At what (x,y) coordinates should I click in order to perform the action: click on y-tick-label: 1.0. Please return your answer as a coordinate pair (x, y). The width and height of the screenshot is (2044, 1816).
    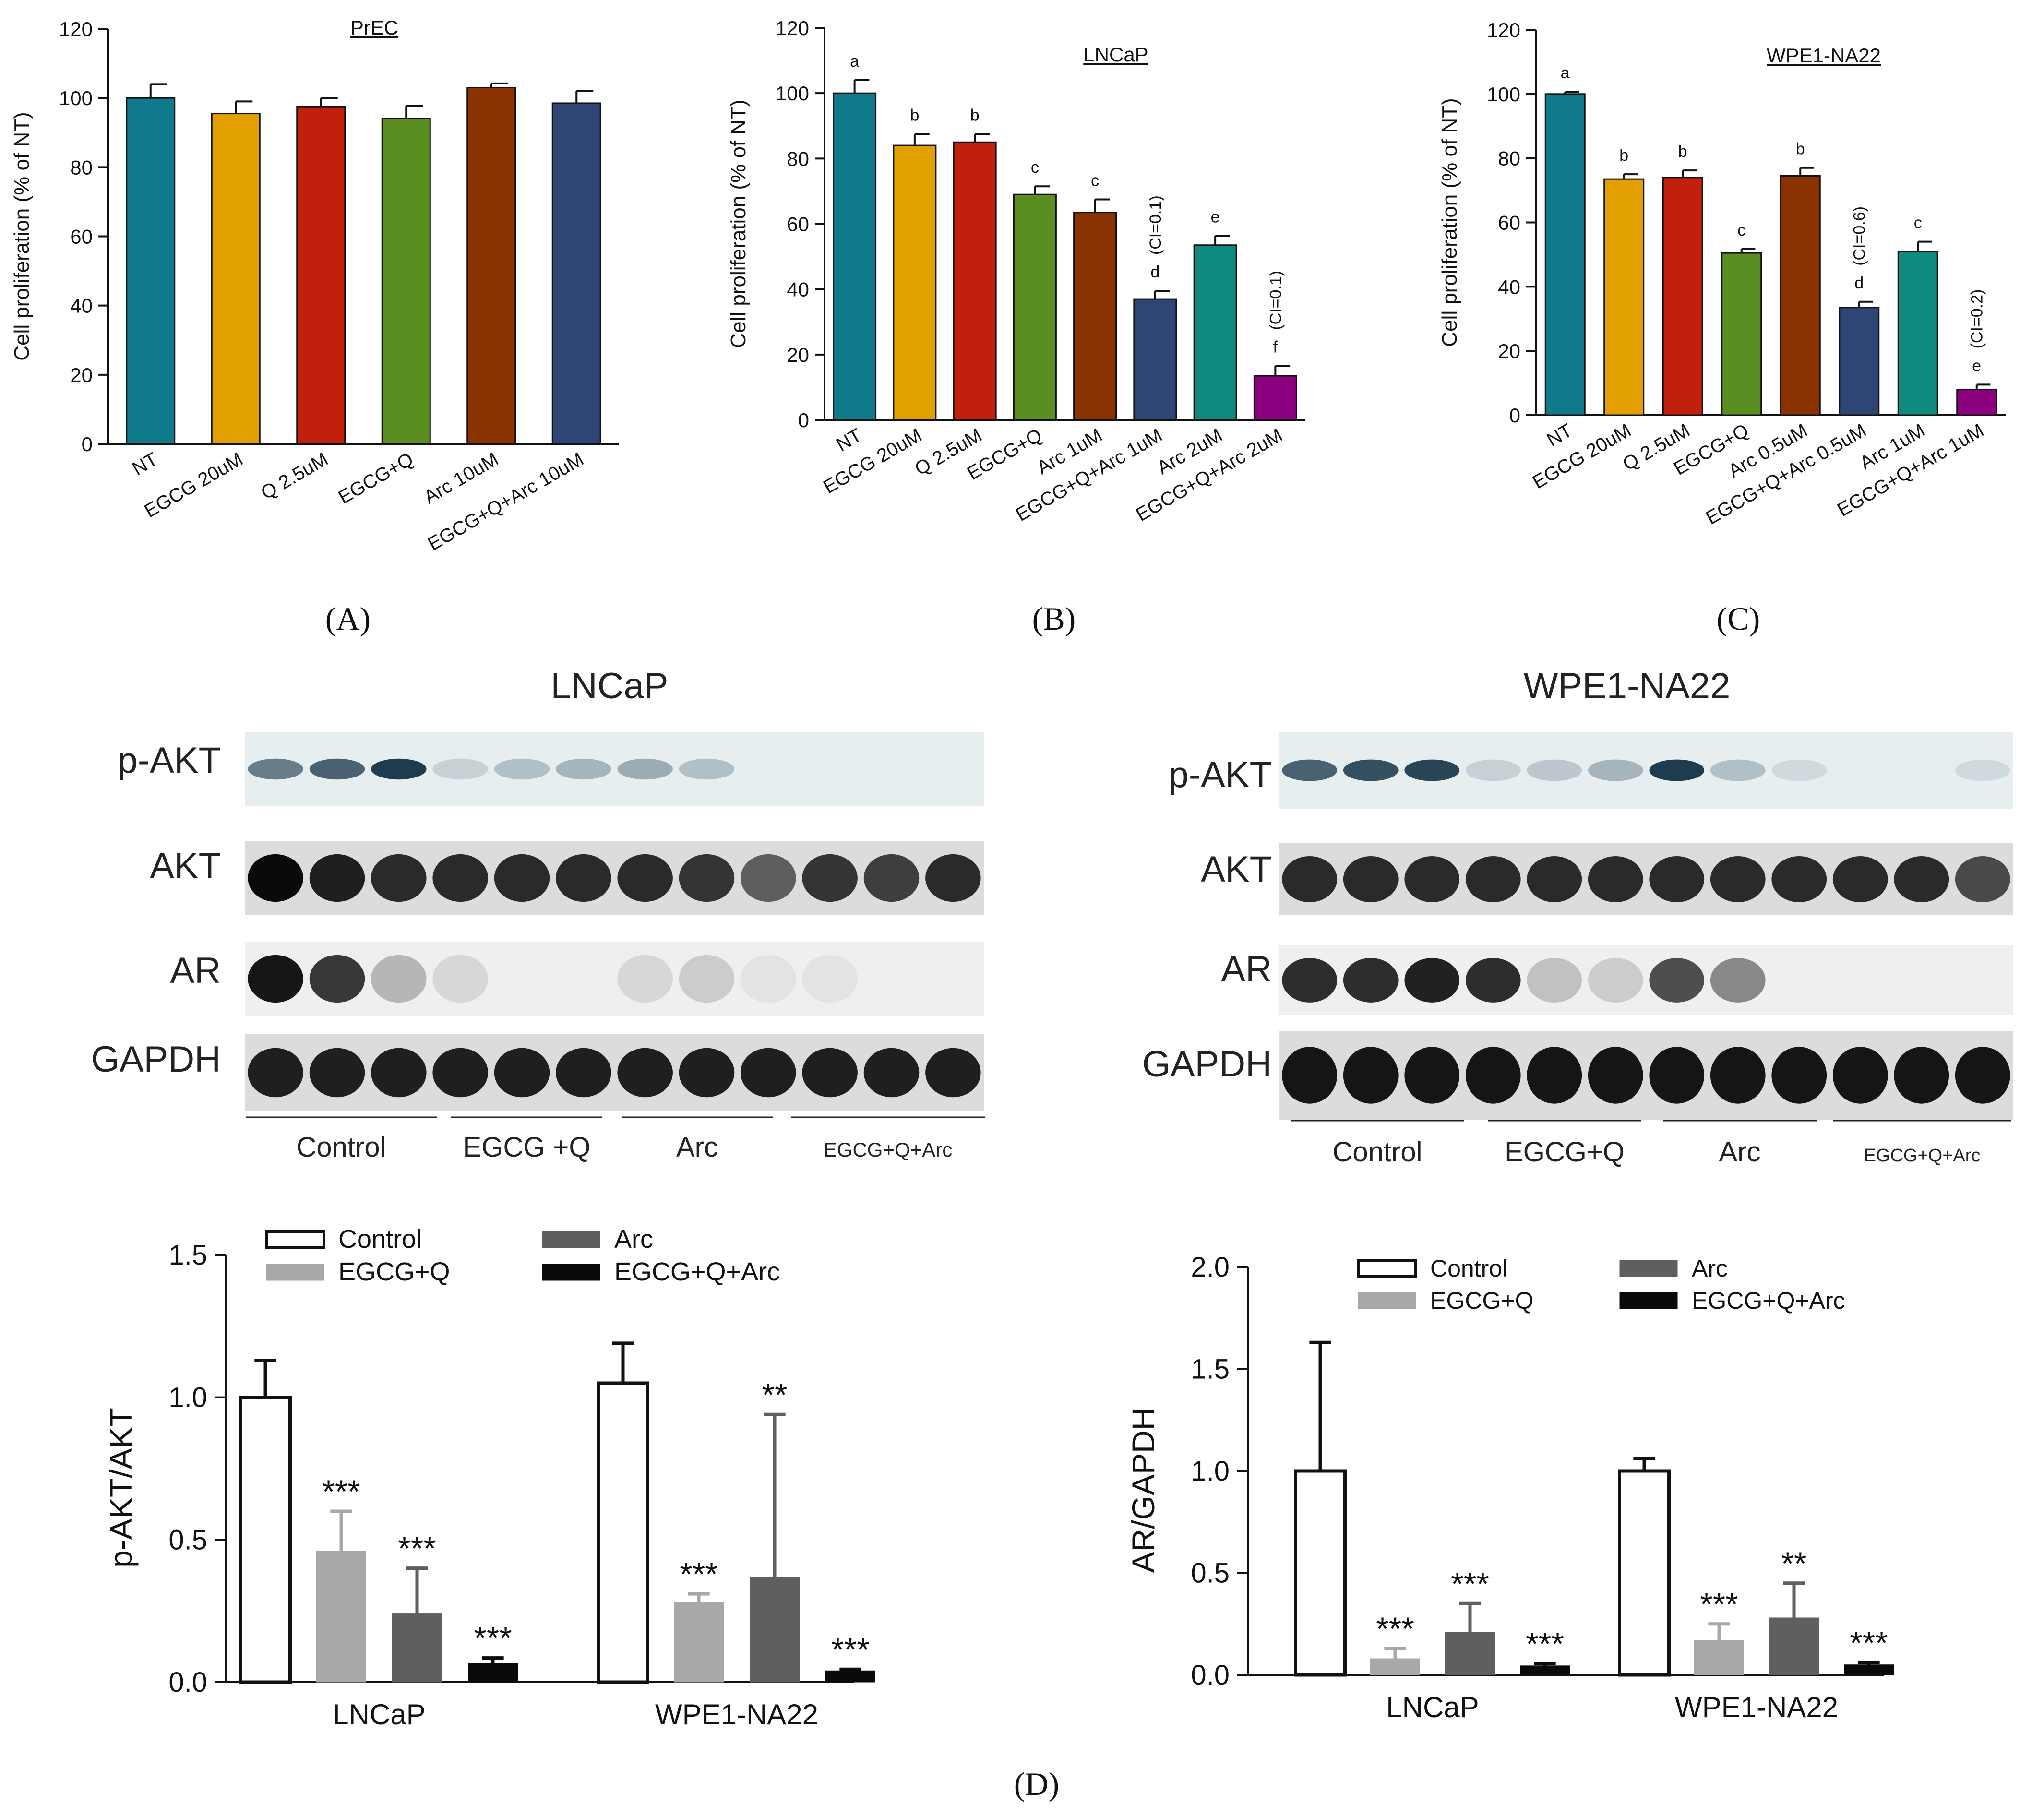
    Looking at the image, I should click on (187, 1397).